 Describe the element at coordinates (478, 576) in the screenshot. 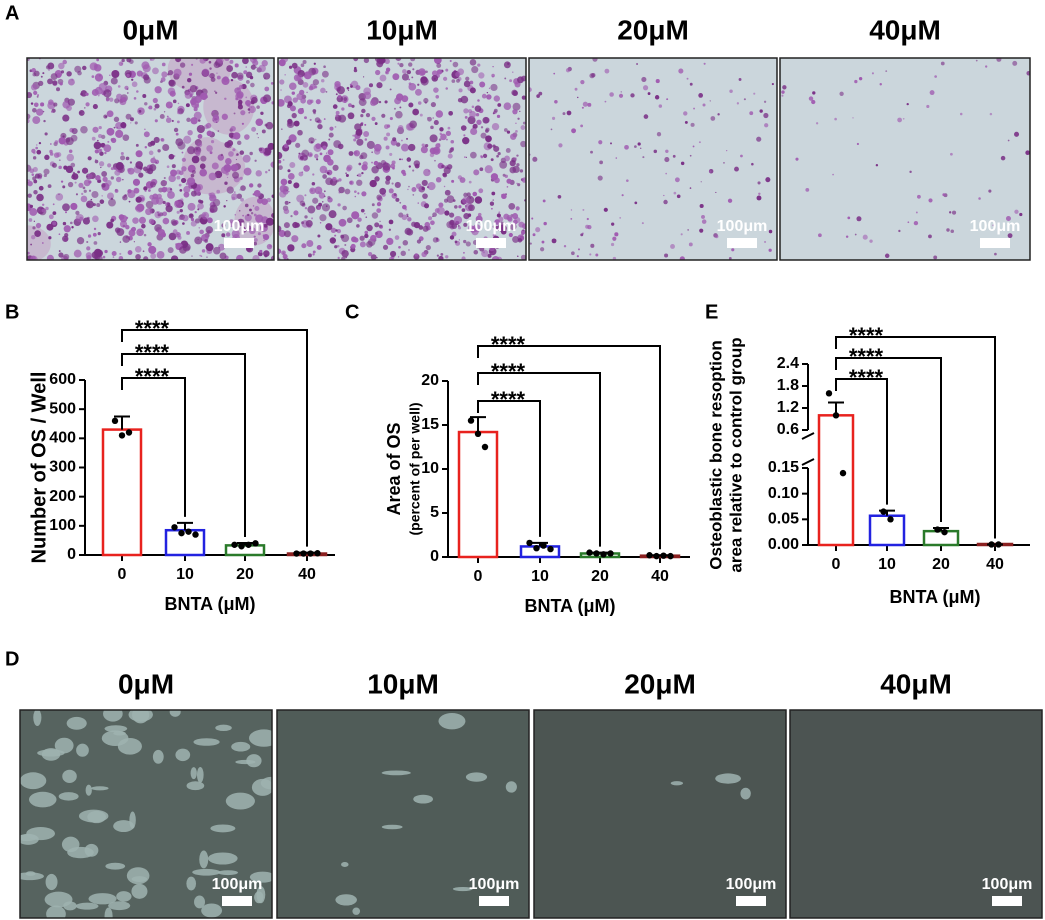

I see `x-tick-label: 0` at that location.